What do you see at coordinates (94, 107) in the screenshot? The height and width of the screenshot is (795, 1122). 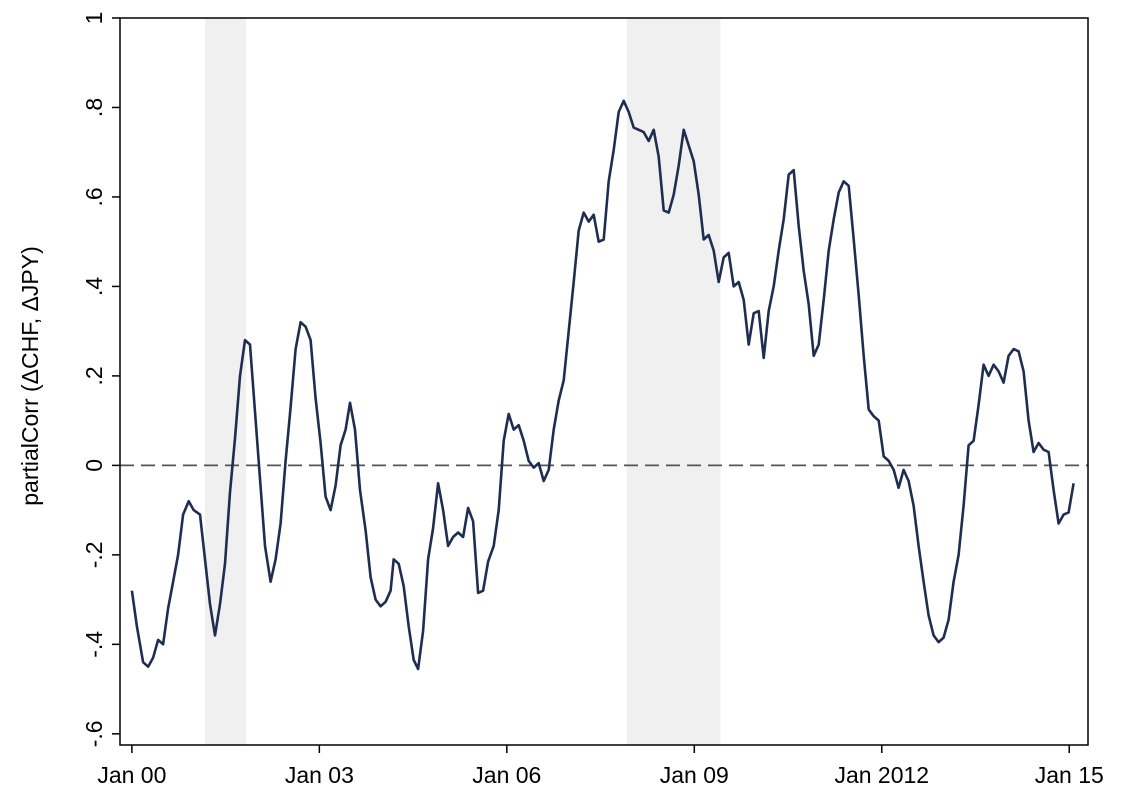 I see `y-tick-label: .8` at bounding box center [94, 107].